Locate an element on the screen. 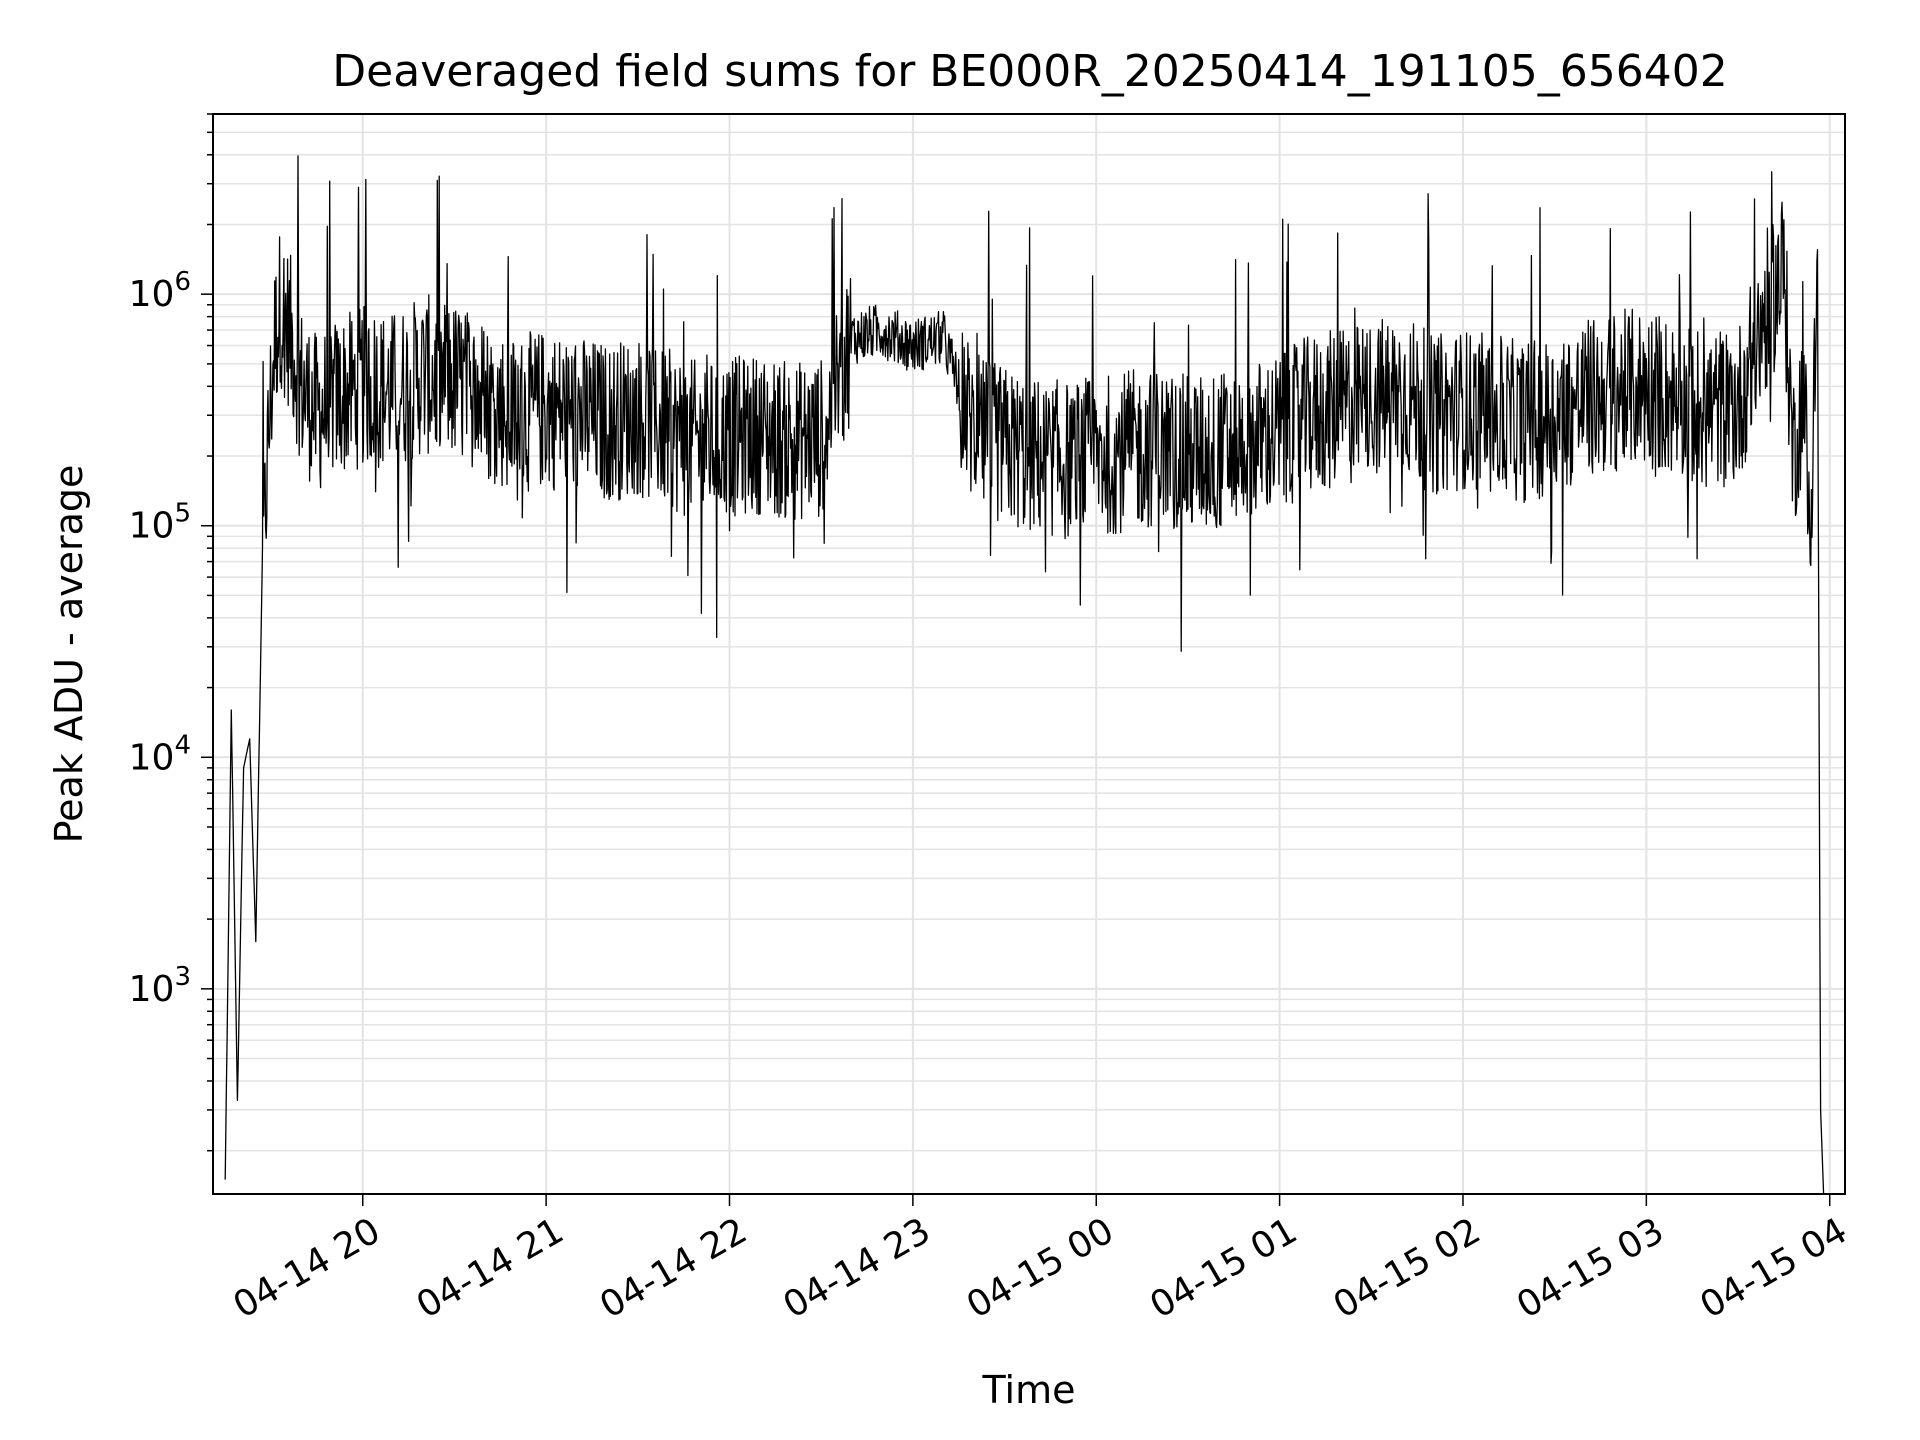 The height and width of the screenshot is (1440, 1920). x-tick-label: 04-14 23 is located at coordinates (857, 1268).